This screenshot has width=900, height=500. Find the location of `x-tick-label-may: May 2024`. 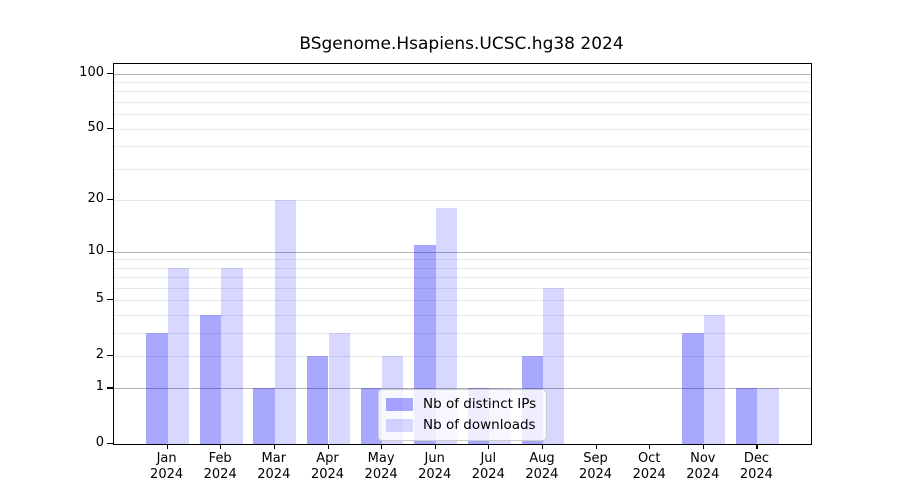

x-tick-label-may: May 2024 is located at coordinates (381, 466).